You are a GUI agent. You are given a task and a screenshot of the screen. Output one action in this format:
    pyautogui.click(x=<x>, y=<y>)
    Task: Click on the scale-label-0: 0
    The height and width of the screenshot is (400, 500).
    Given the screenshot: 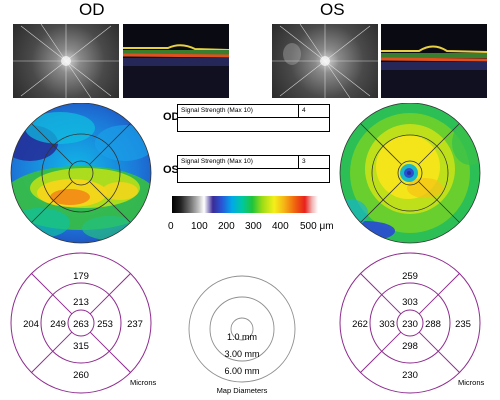 What is the action you would take?
    pyautogui.click(x=171, y=226)
    